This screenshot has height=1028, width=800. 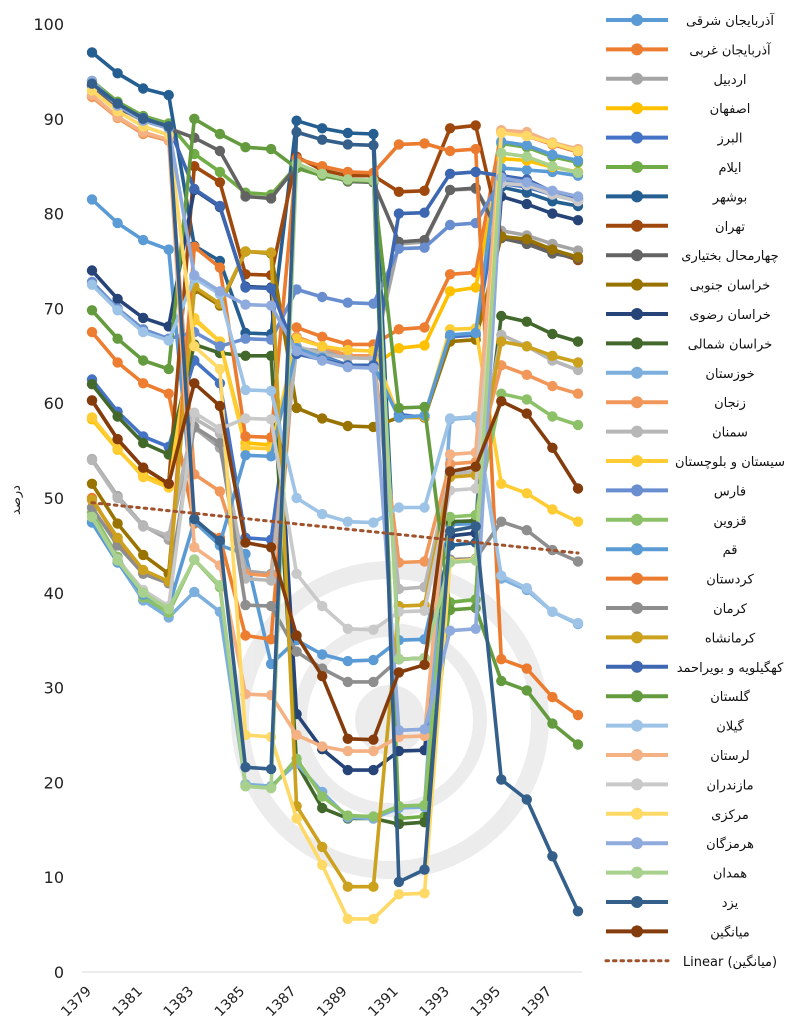 What do you see at coordinates (730, 550) in the screenshot?
I see `legend-label: قم` at bounding box center [730, 550].